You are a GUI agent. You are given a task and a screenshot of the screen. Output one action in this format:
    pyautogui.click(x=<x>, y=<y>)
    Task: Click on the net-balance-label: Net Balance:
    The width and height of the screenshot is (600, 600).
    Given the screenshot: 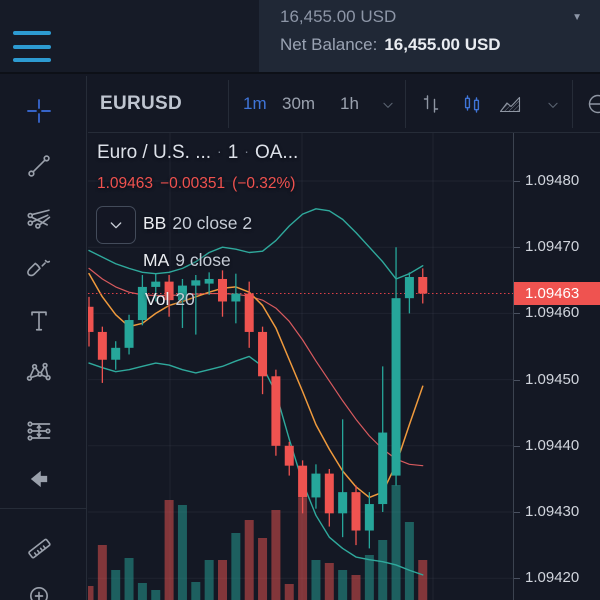 What is the action you would take?
    pyautogui.click(x=329, y=44)
    